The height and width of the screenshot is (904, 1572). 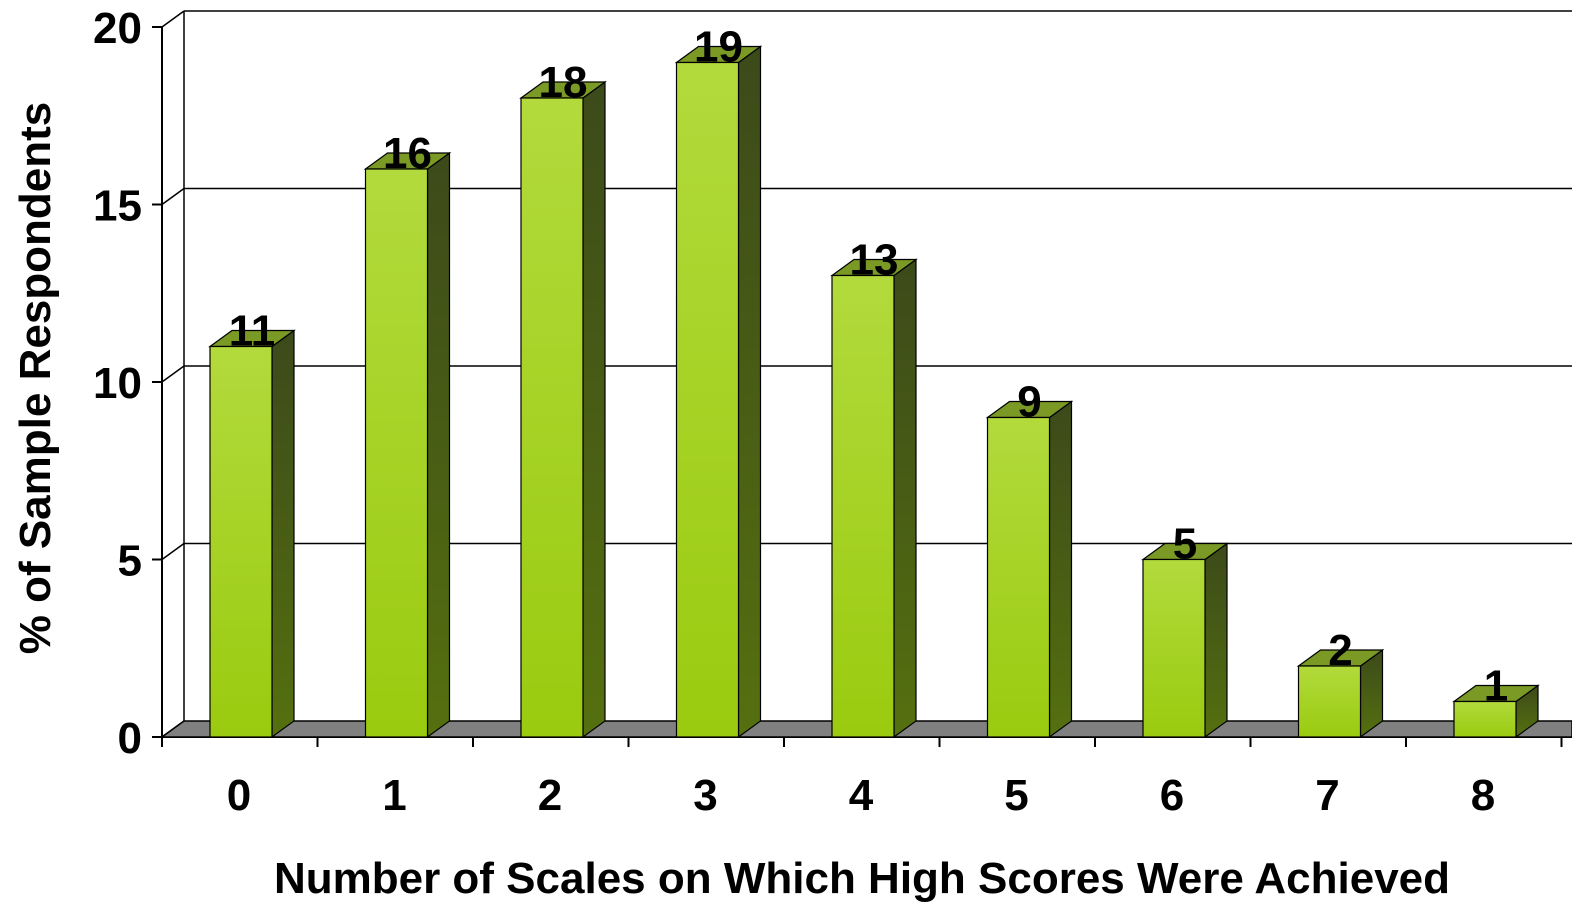 I want to click on x-tick-label: 3, so click(x=705, y=795).